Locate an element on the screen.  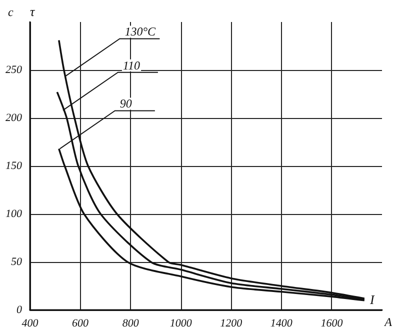
x-tick-label: 1600 is located at coordinates (332, 324).